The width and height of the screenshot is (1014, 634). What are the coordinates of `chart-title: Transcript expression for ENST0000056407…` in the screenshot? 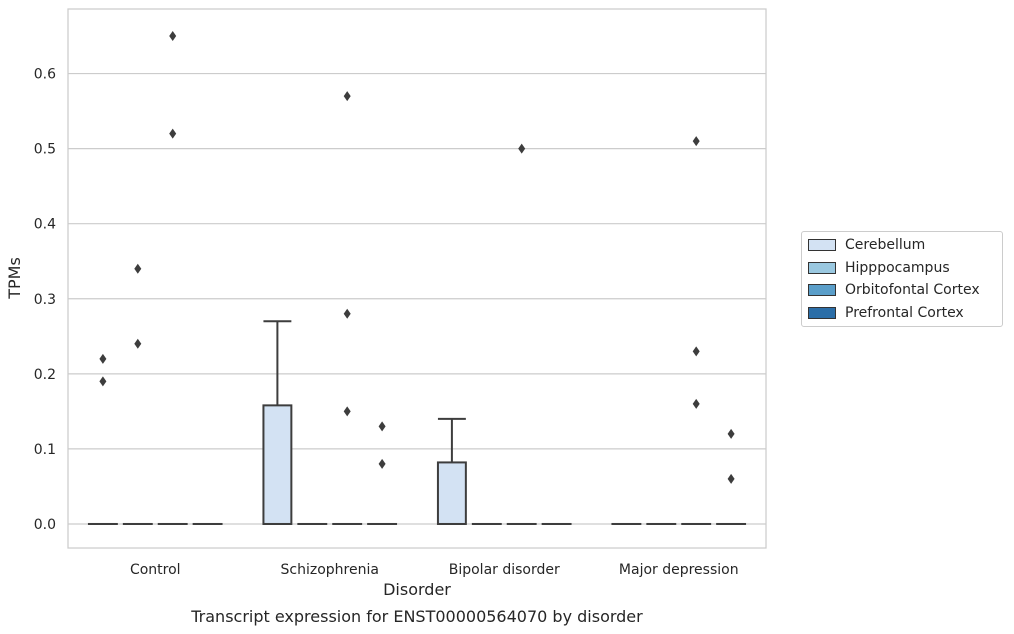 It's located at (417, 616).